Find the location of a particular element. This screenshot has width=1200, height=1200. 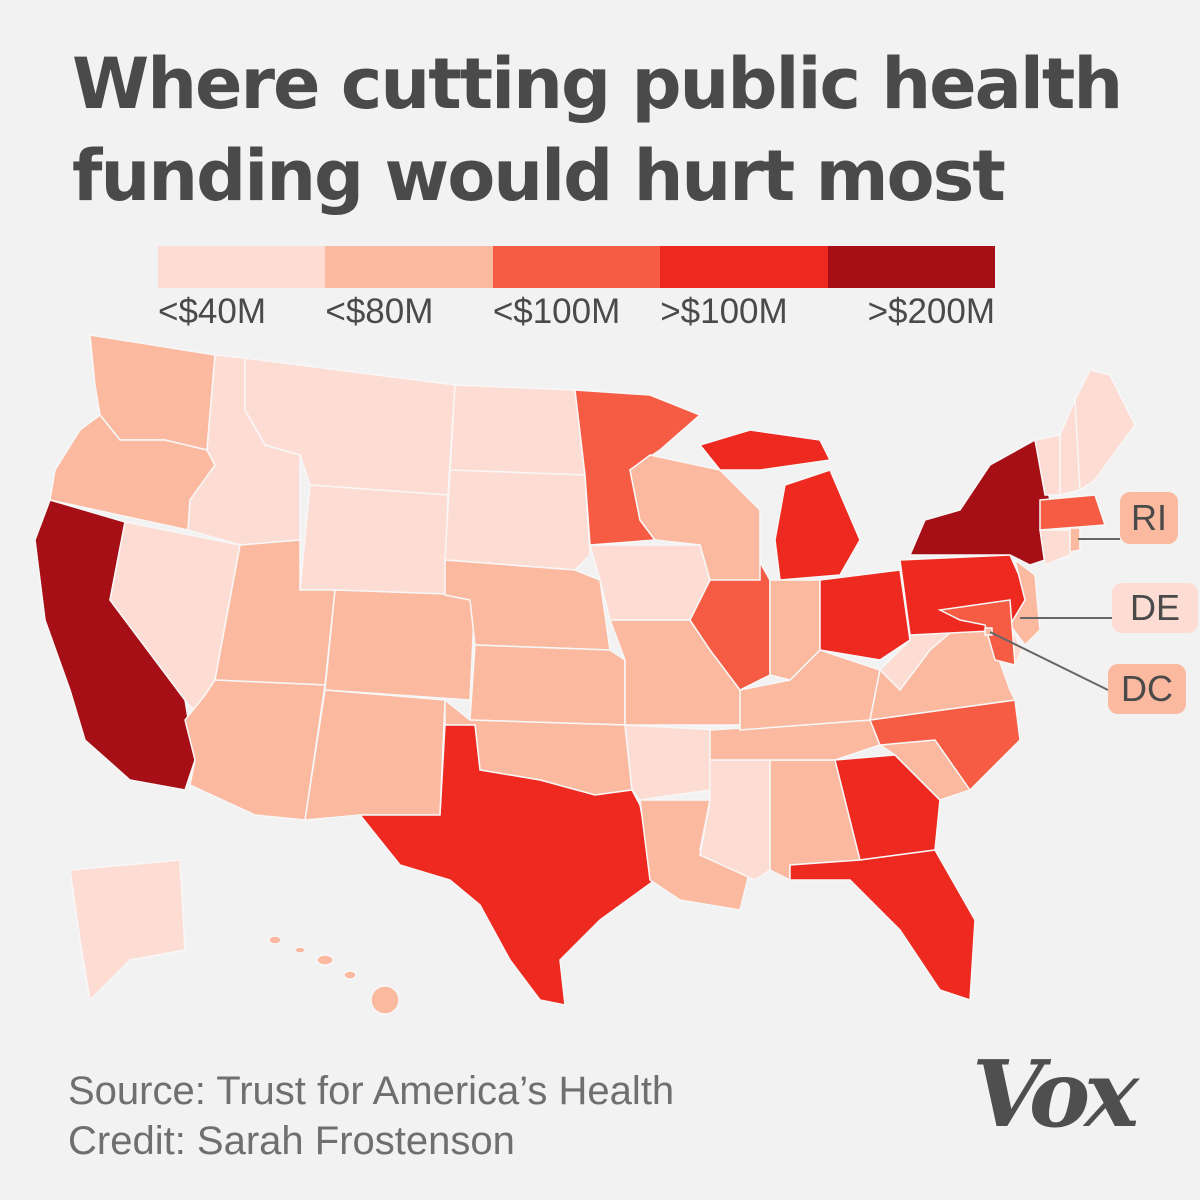

title-line-1: Where cutting public health is located at coordinates (597, 84).